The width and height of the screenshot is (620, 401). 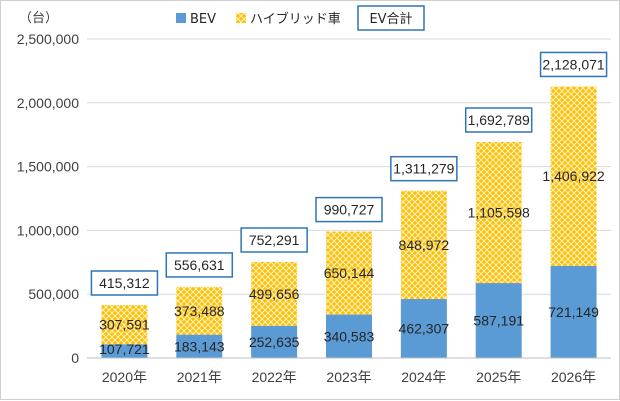 I want to click on data-label-hybrid: 499,656, so click(x=274, y=294).